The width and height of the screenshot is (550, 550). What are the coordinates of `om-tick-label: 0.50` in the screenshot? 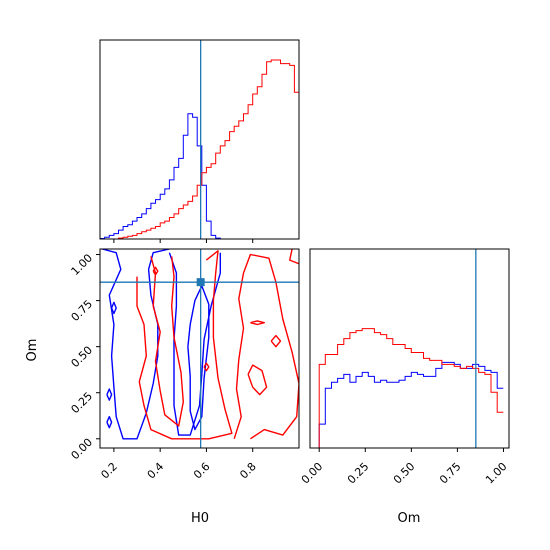 It's located at (404, 473).